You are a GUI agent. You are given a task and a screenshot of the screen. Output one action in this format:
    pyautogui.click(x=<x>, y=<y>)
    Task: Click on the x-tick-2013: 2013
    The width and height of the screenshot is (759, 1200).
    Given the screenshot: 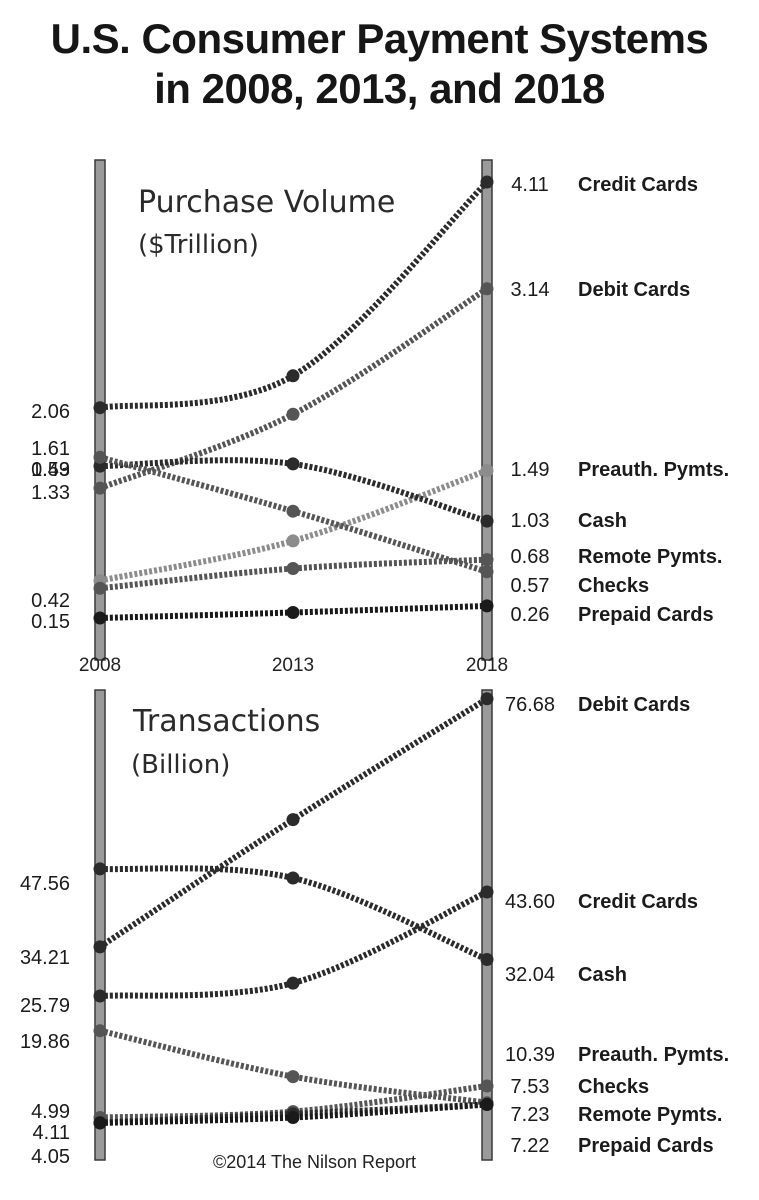 What is the action you would take?
    pyautogui.click(x=293, y=665)
    